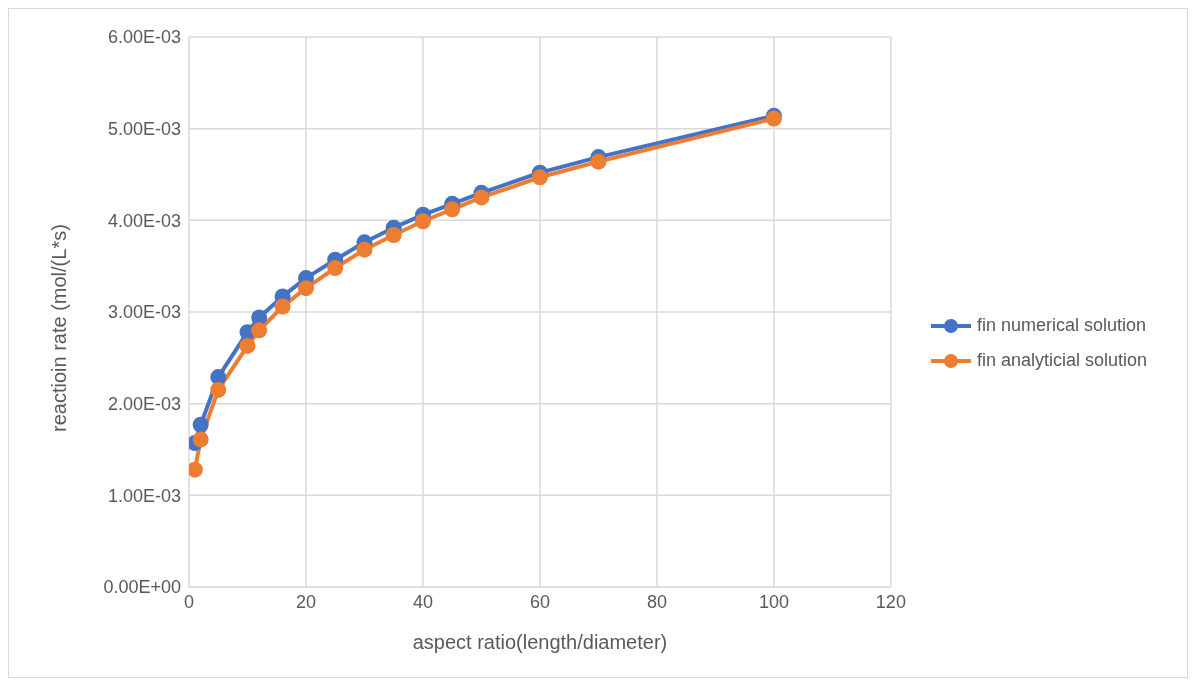  What do you see at coordinates (656, 601) in the screenshot?
I see `x-tick-label: 80` at bounding box center [656, 601].